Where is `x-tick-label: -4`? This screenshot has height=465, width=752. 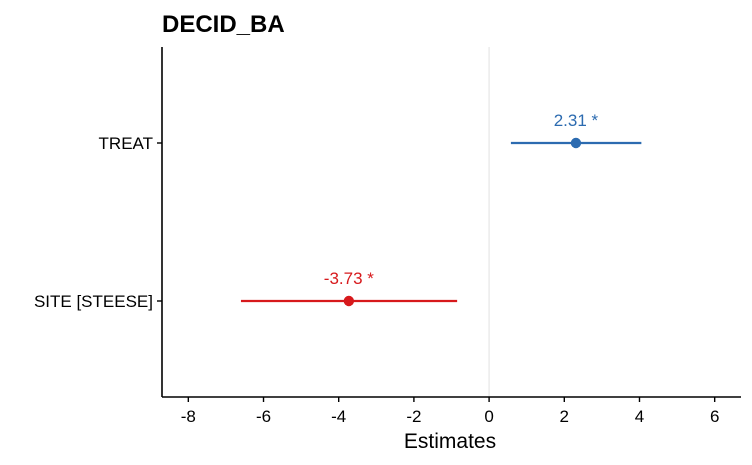 x-tick-label: -4 is located at coordinates (338, 416).